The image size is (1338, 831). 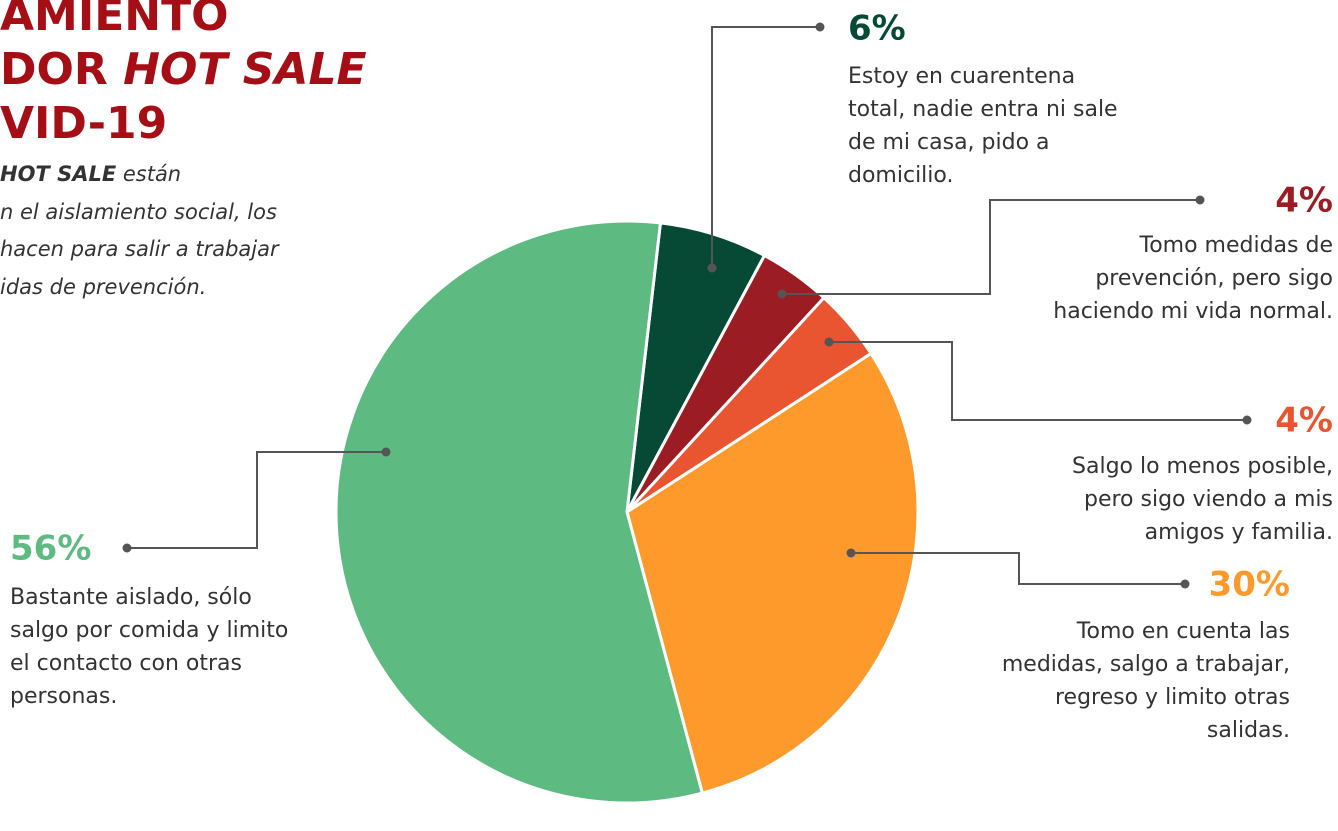 I want to click on subtitle-line: n el aislamiento social, los, so click(x=138, y=212).